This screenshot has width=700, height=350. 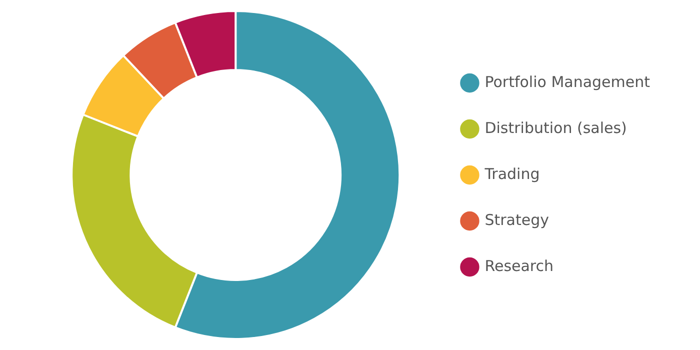 I want to click on legend-label: Portfolio Management, so click(x=567, y=81).